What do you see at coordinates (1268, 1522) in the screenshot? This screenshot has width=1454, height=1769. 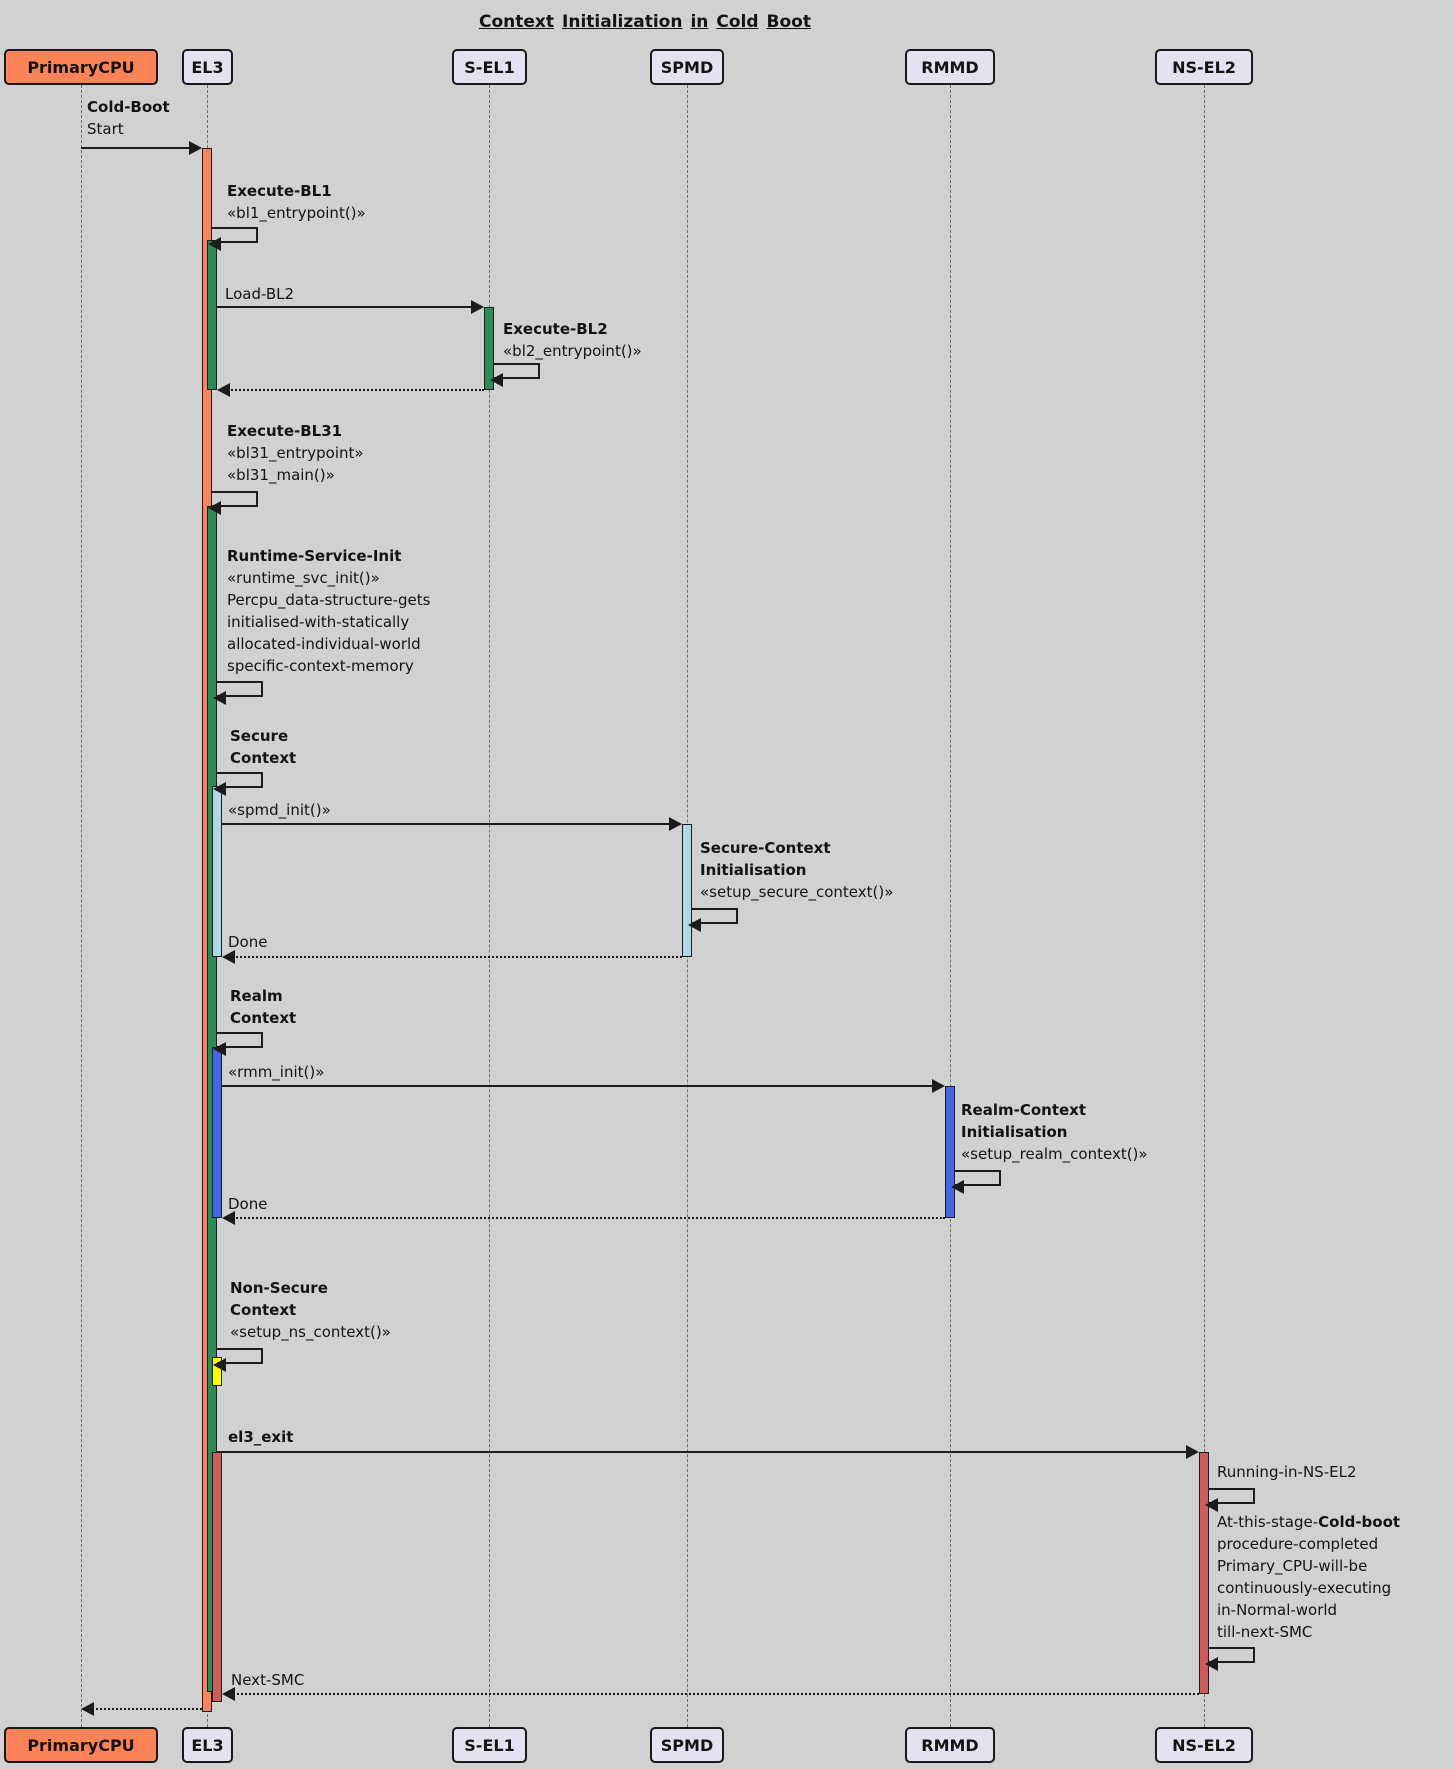 I see `label-at-this-stage: At-this-stage-` at bounding box center [1268, 1522].